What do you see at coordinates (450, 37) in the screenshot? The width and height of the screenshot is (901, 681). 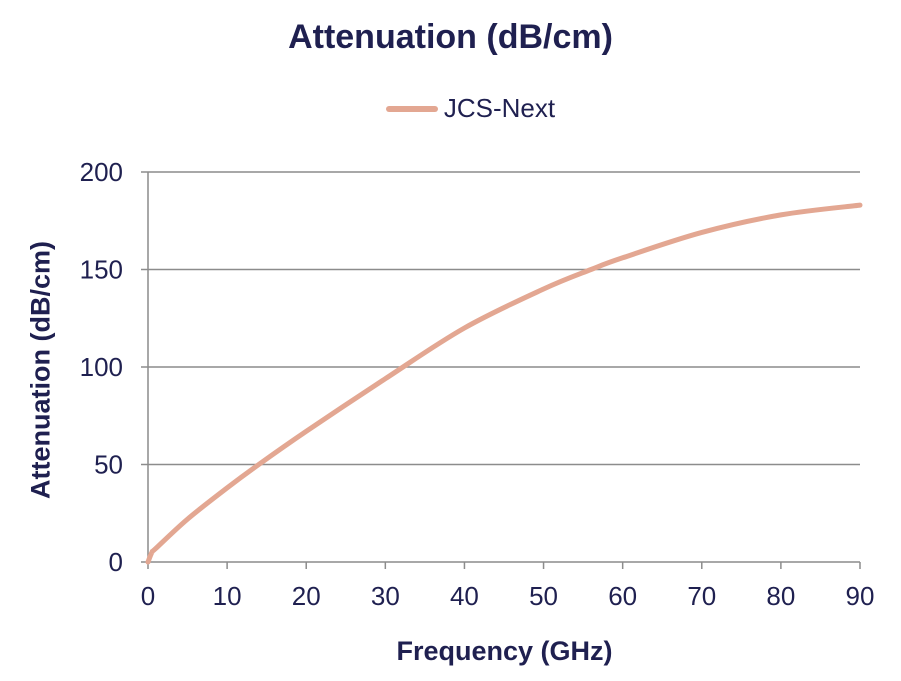 I see `chart-title: Attenuation (dB/cm)` at bounding box center [450, 37].